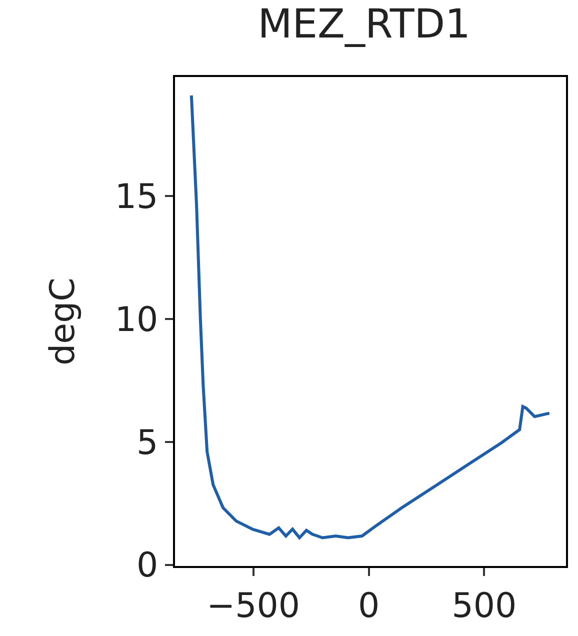 The image size is (578, 636). What do you see at coordinates (147, 442) in the screenshot?
I see `y-tick-label: 5` at bounding box center [147, 442].